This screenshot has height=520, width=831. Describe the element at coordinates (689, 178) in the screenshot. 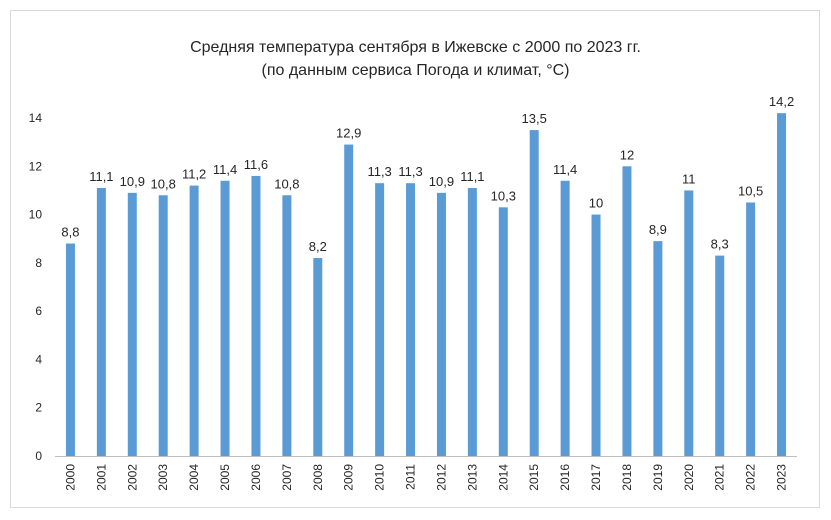

I see `data-label-2020: 11` at that location.